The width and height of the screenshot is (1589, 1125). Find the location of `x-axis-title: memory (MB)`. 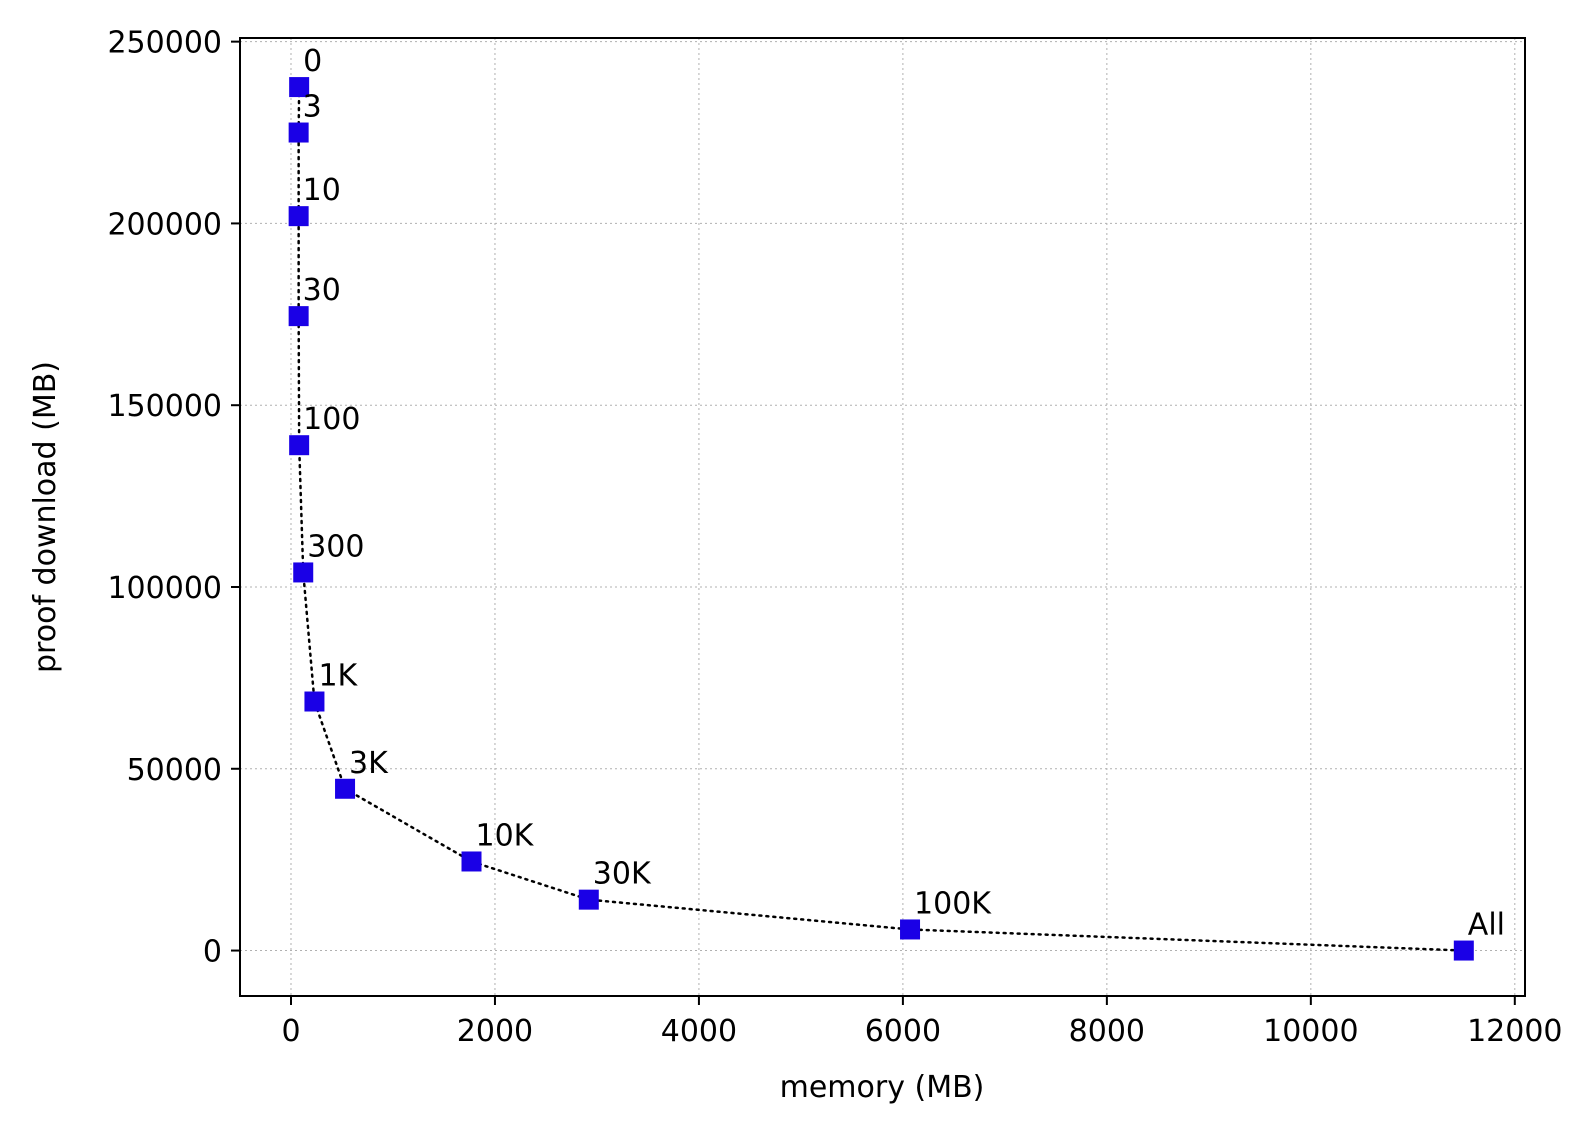

x-axis-title: memory (MB) is located at coordinates (882, 1087).